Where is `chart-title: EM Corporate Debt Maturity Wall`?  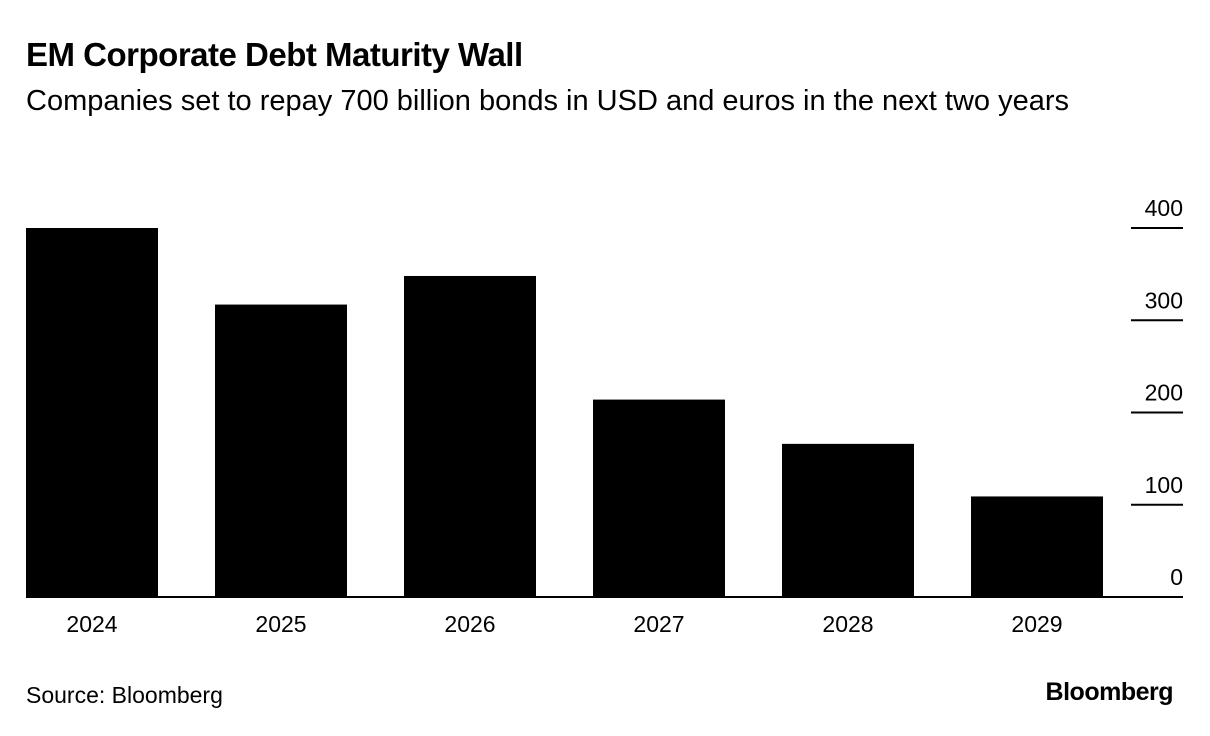 chart-title: EM Corporate Debt Maturity Wall is located at coordinates (274, 54).